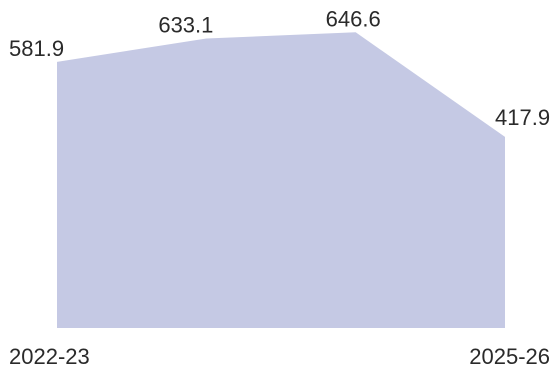 This screenshot has height=372, width=556. Describe the element at coordinates (522, 117) in the screenshot. I see `data-label-3: 417.9` at that location.